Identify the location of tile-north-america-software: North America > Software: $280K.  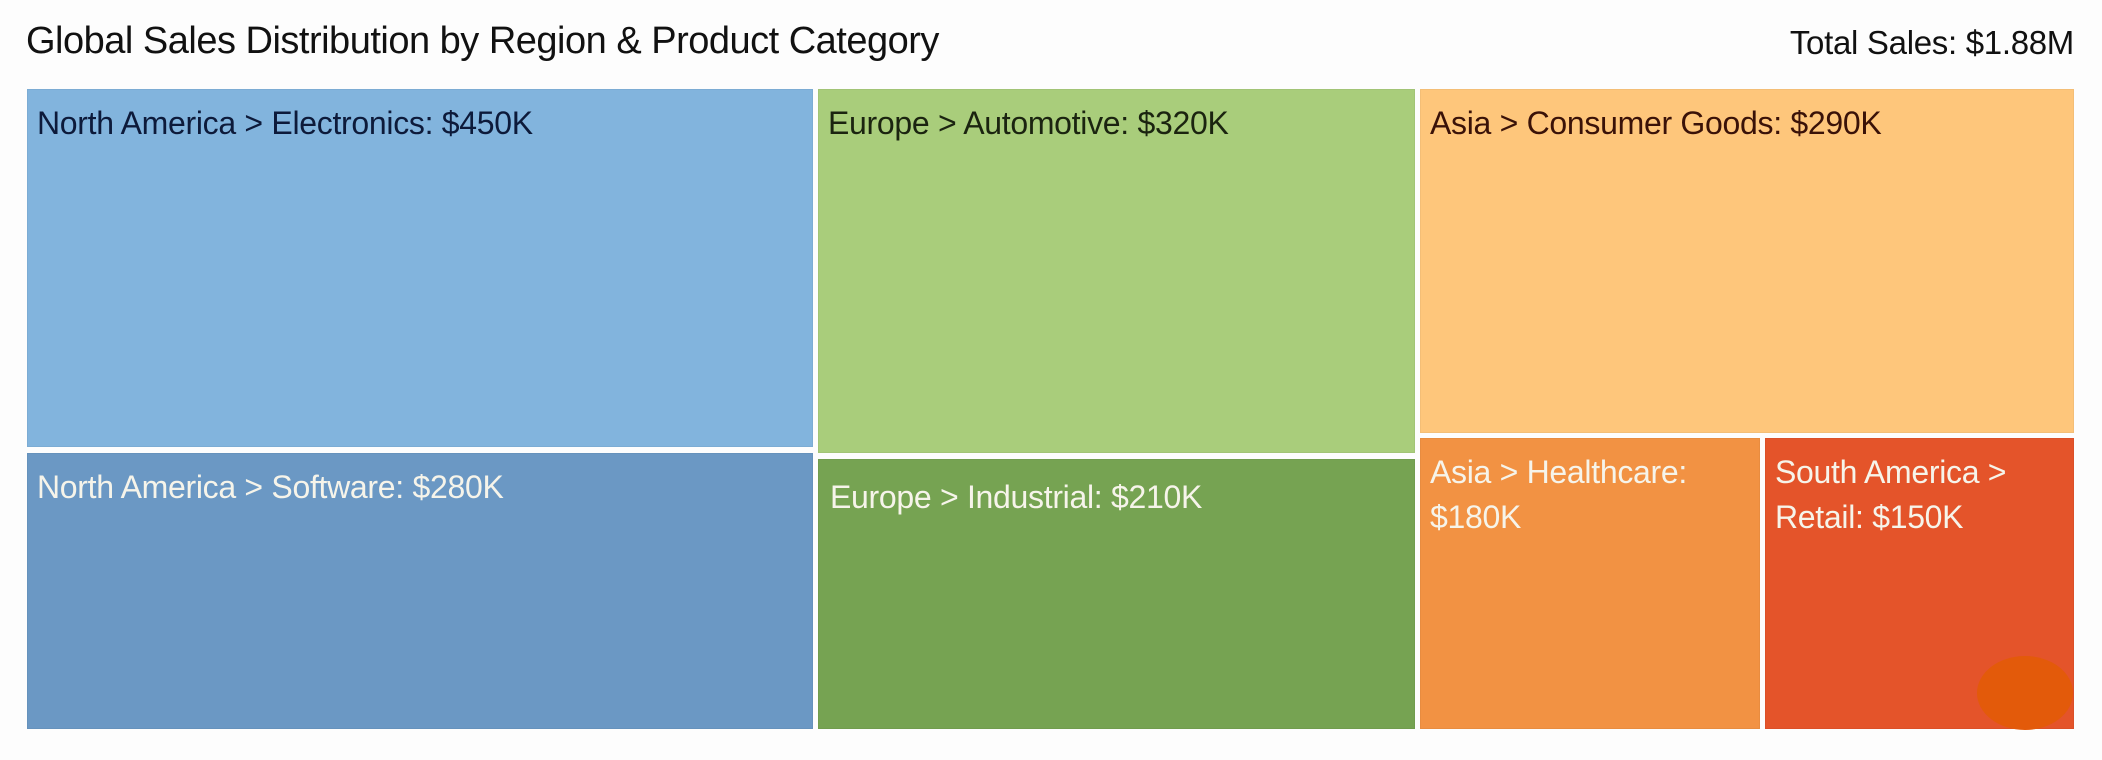
(420, 591).